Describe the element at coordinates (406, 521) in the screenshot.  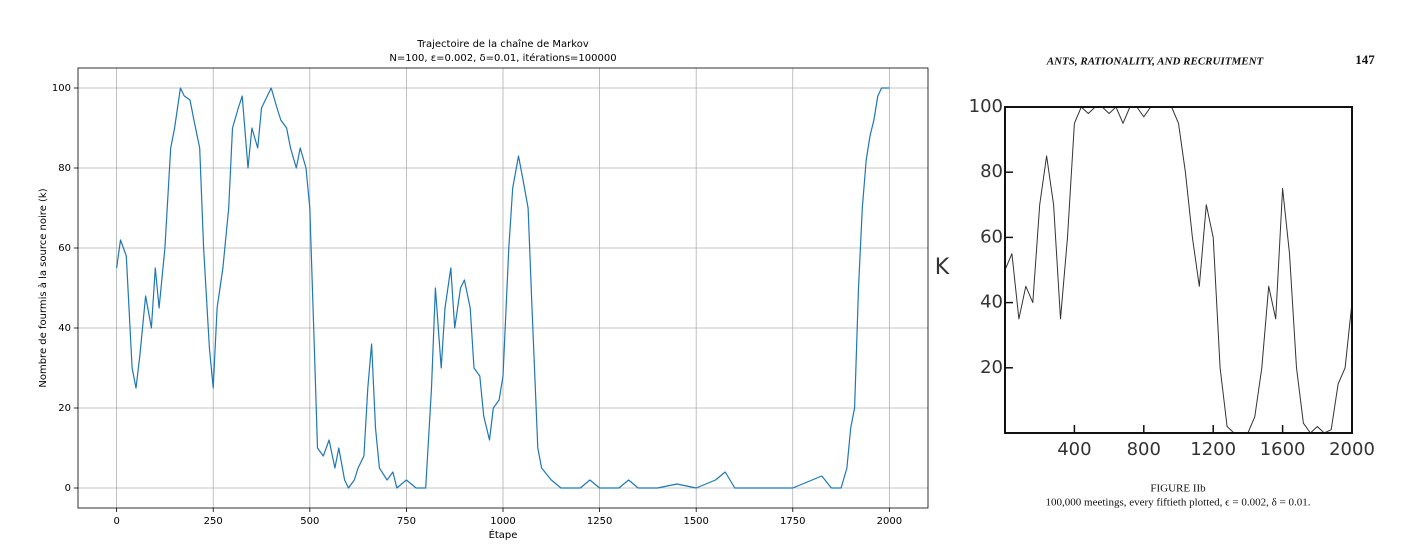
I see `x-tick-label: 750` at that location.